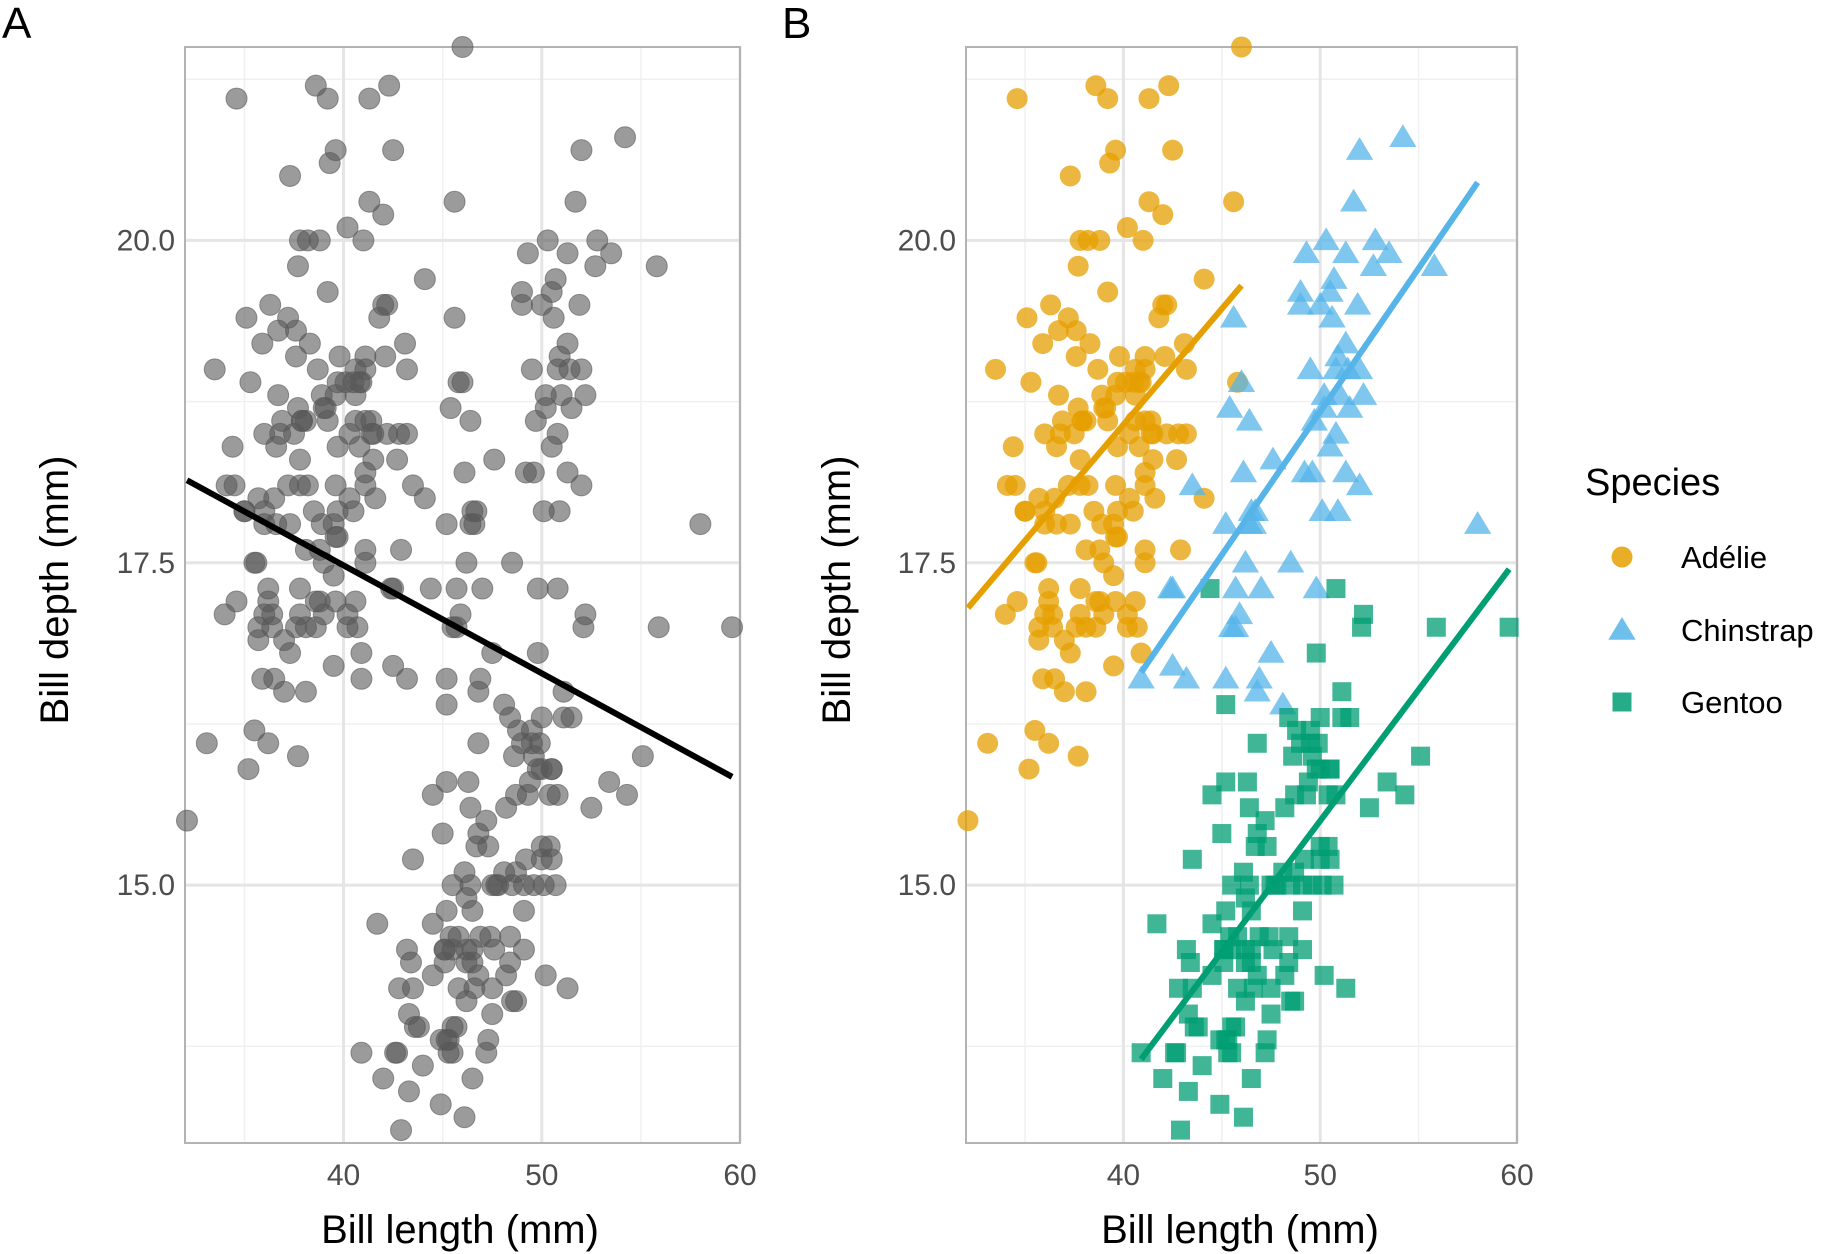 This screenshot has width=1836, height=1254. I want to click on panel-b-tag: B, so click(796, 24).